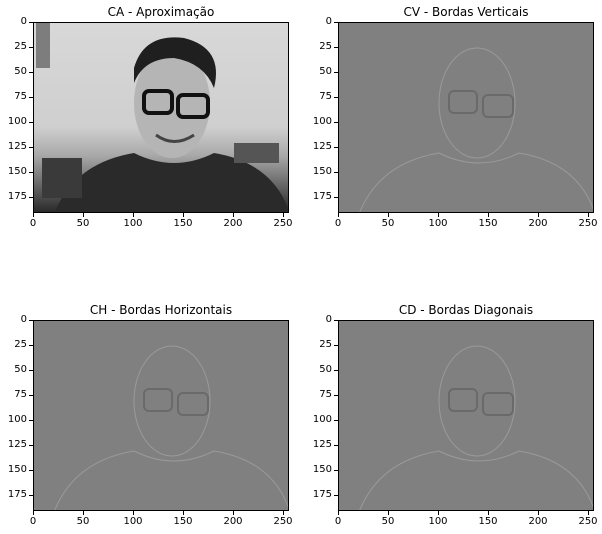 The height and width of the screenshot is (534, 602). Describe the element at coordinates (161, 310) in the screenshot. I see `panel-title-ch: CH - Bordas Horizontais` at that location.